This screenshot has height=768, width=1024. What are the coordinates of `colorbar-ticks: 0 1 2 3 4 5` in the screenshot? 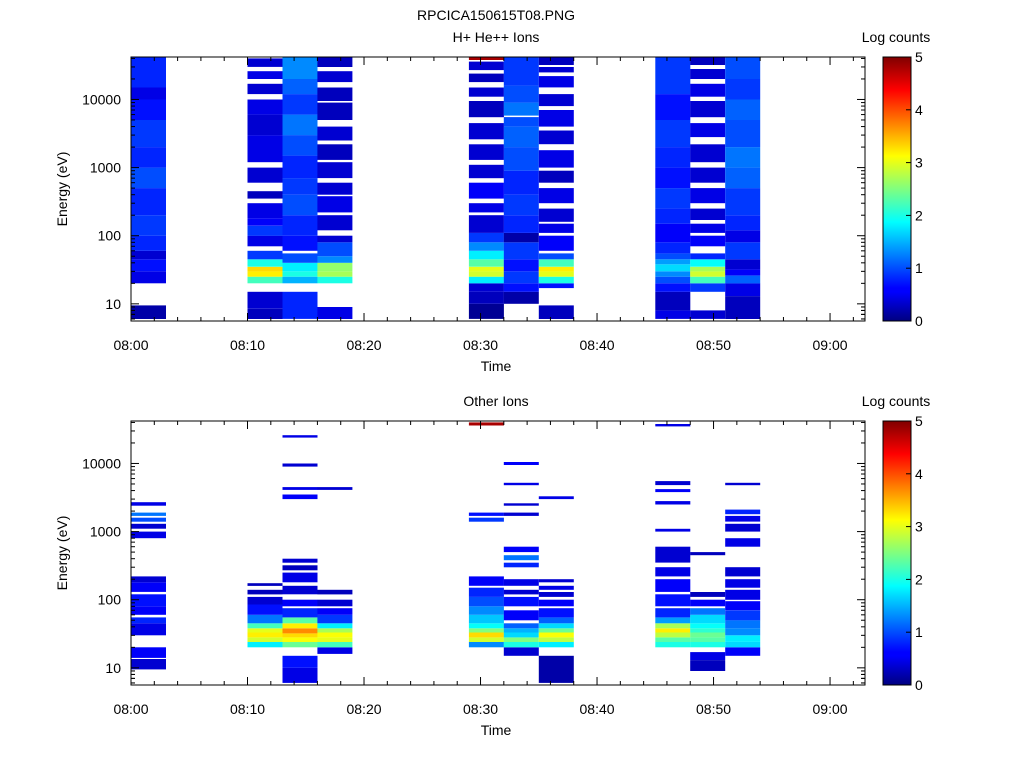 It's located at (914, 553).